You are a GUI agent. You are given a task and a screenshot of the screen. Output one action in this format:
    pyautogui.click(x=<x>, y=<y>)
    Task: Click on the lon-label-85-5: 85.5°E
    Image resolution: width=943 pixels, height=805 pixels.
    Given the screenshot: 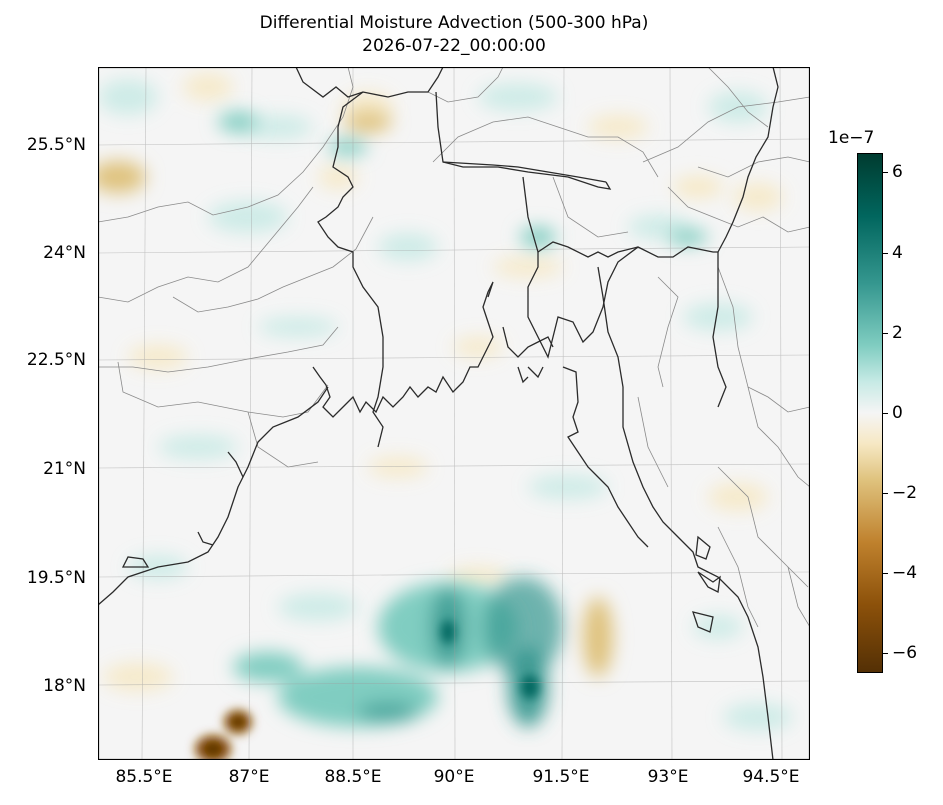 What is the action you would take?
    pyautogui.click(x=144, y=777)
    